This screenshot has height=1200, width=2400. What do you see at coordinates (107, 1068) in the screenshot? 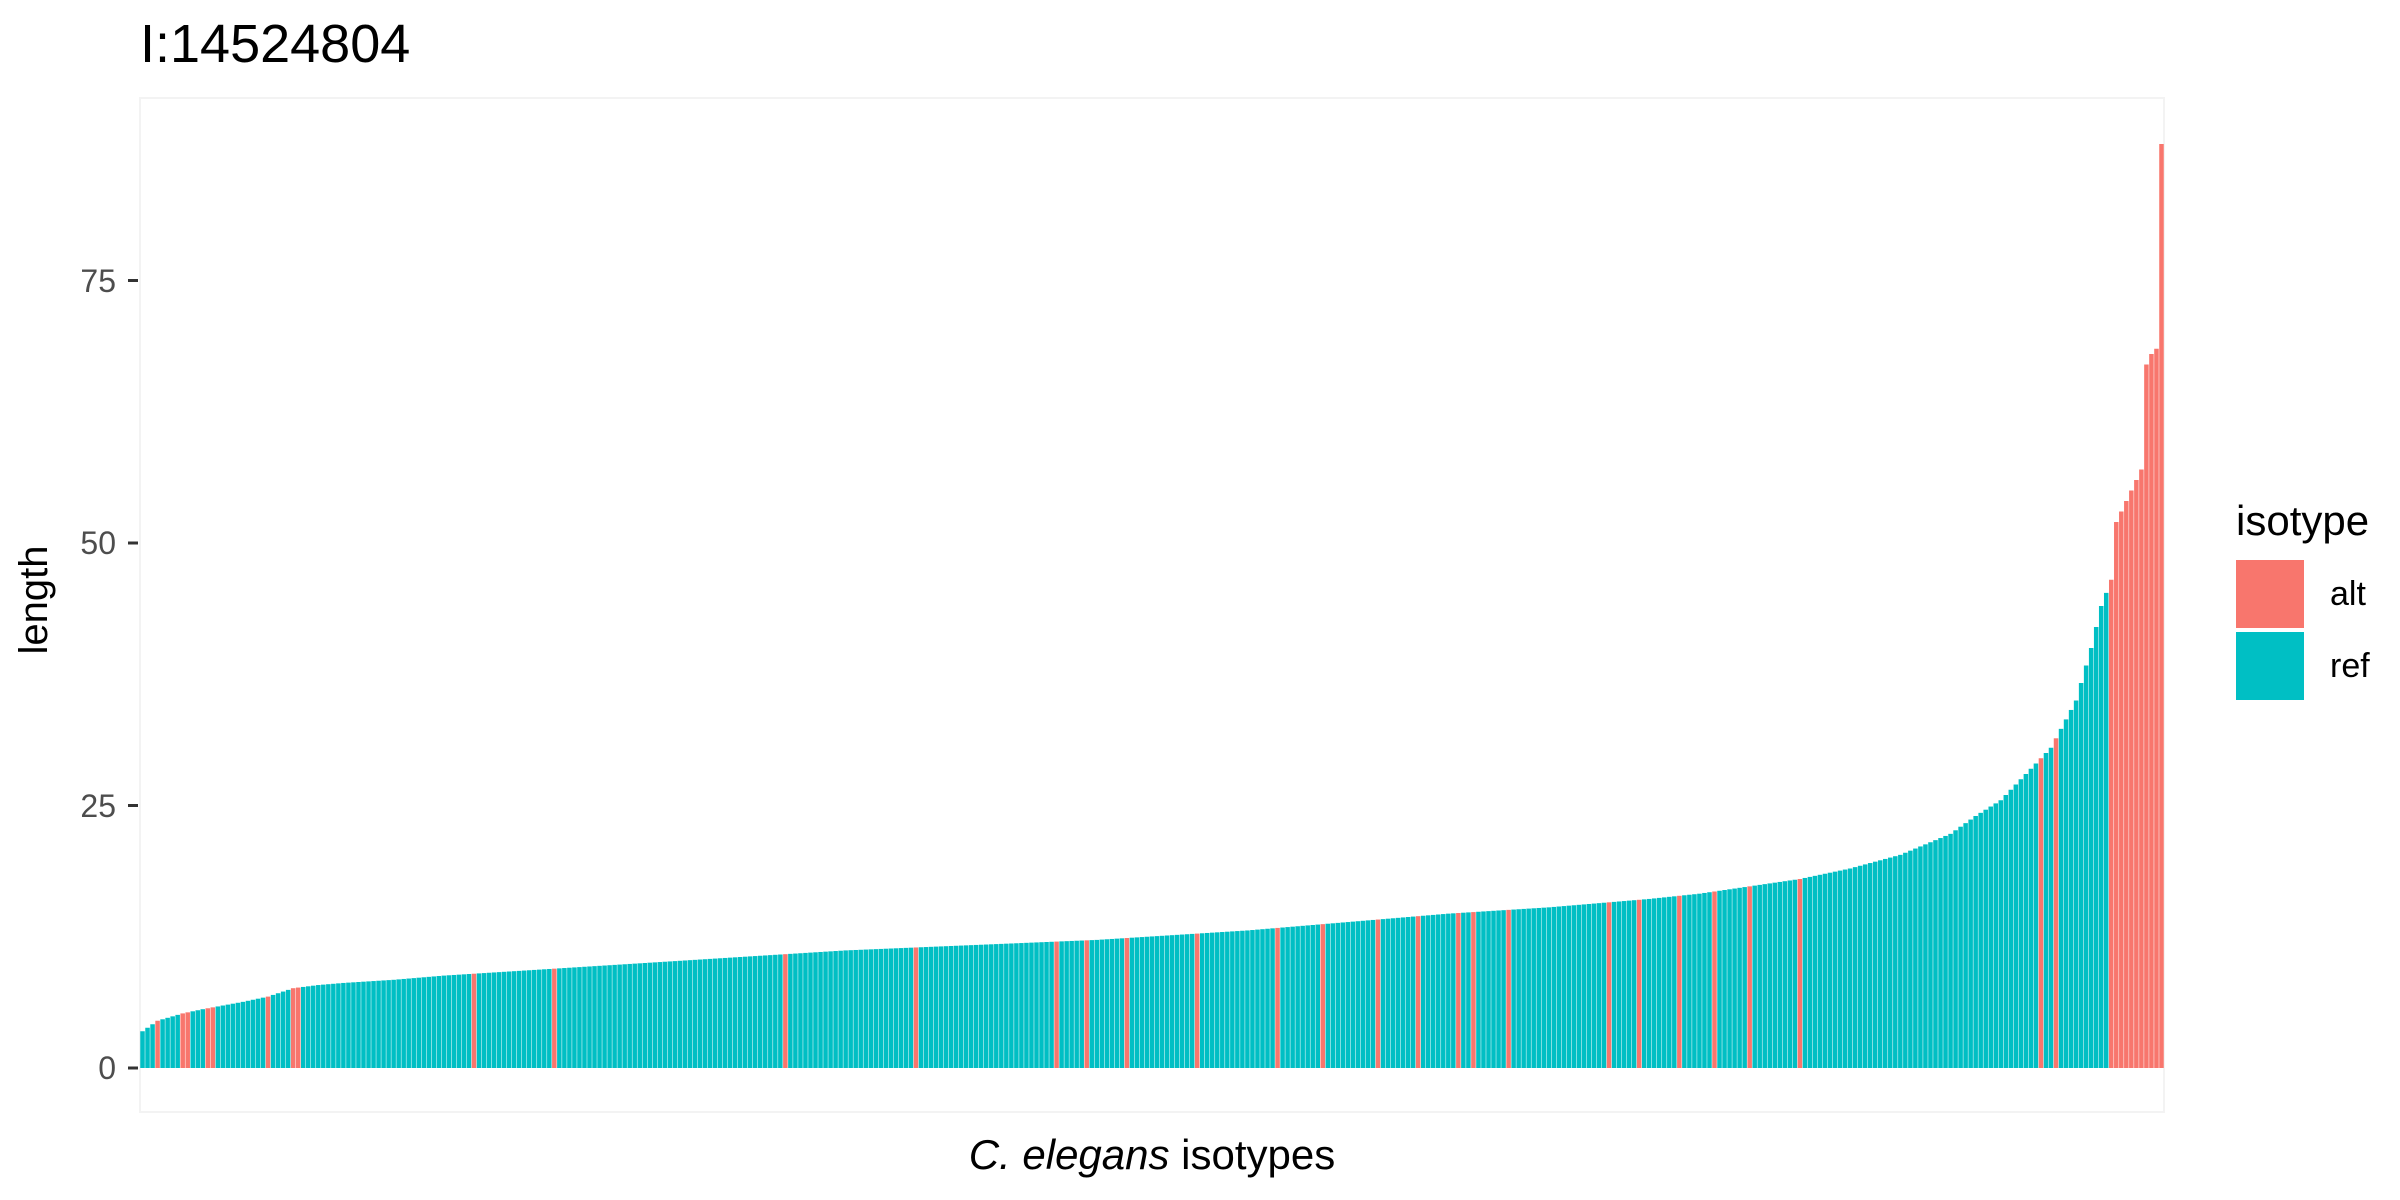
I see `y-tick-label: 0` at bounding box center [107, 1068].